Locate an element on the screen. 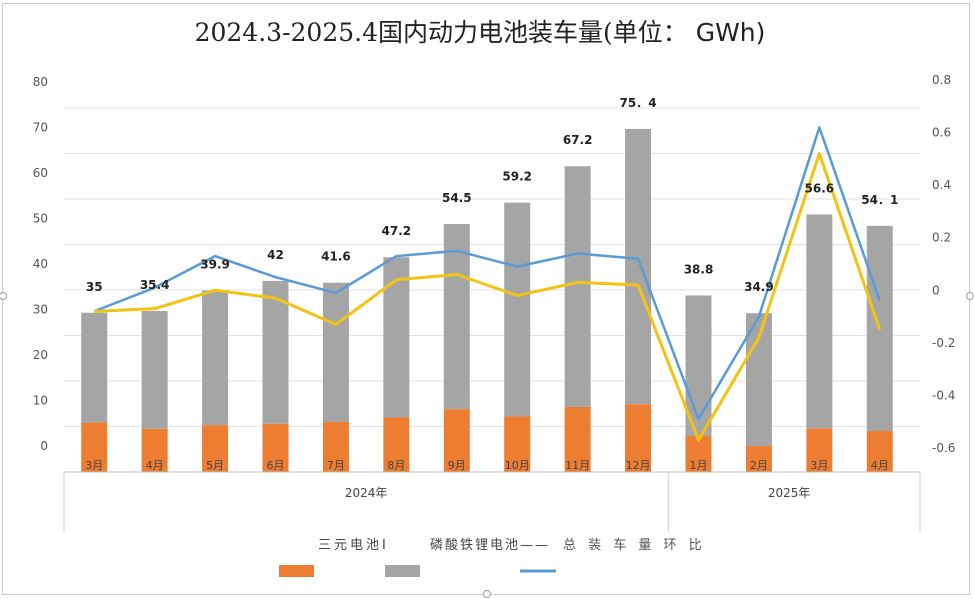 This screenshot has height=599, width=974. total-data-label: 54．1 is located at coordinates (879, 200).